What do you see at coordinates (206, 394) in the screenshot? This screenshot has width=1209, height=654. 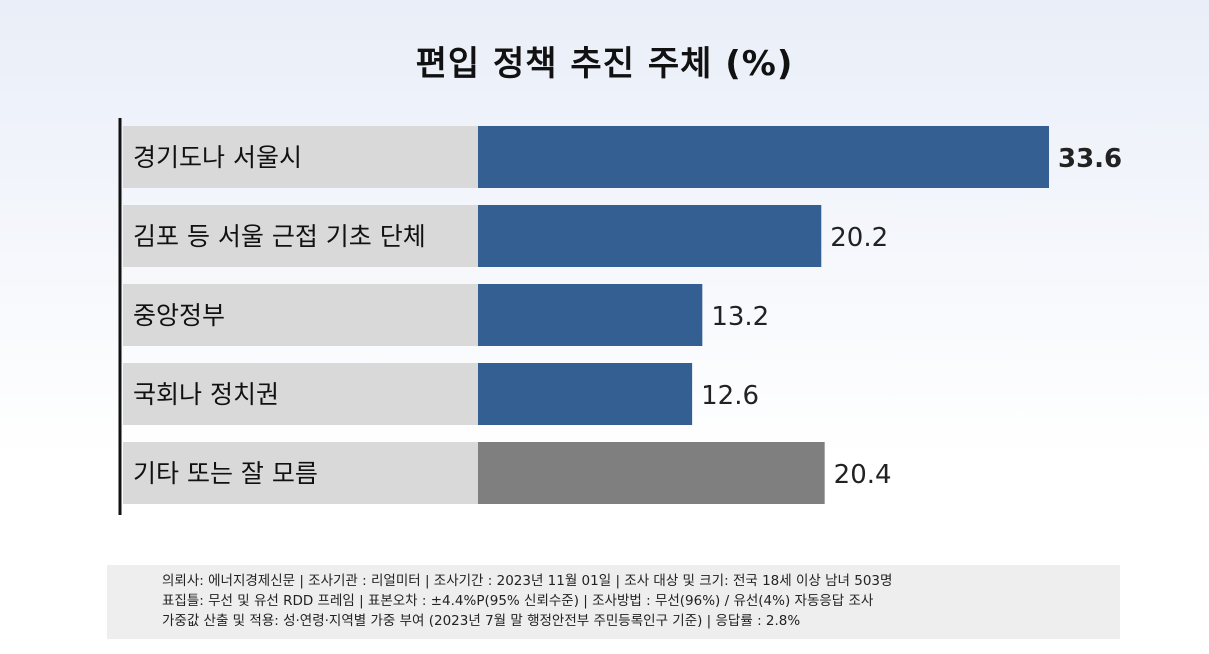 I see `category-label: 국회나 정치권` at bounding box center [206, 394].